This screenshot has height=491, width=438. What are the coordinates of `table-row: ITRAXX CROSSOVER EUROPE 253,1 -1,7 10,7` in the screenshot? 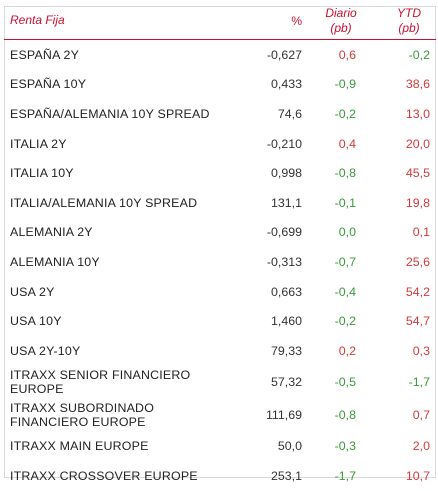 It's located at (220, 476).